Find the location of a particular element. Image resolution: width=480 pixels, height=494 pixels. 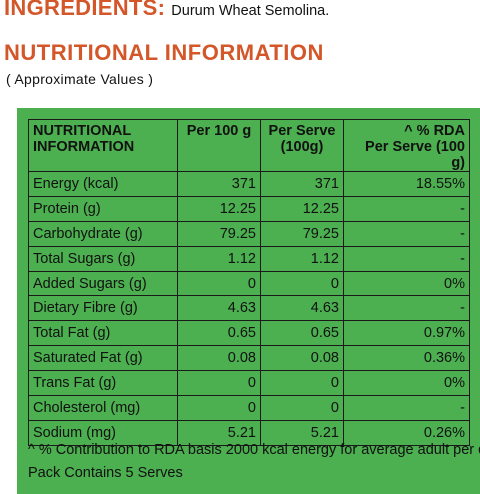

nutrient-name: Saturated Fat (g) is located at coordinates (103, 358).